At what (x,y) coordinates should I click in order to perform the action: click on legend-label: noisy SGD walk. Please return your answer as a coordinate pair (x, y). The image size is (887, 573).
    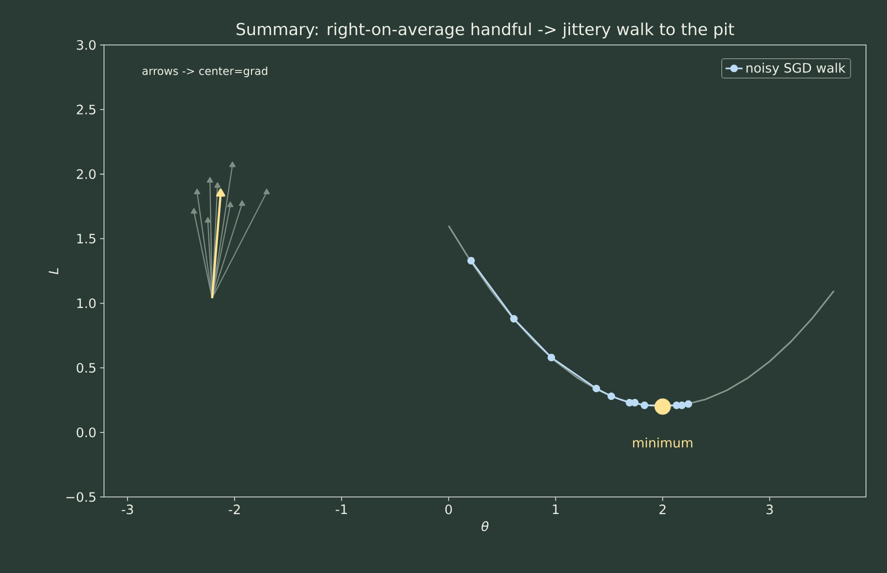
    Looking at the image, I should click on (796, 69).